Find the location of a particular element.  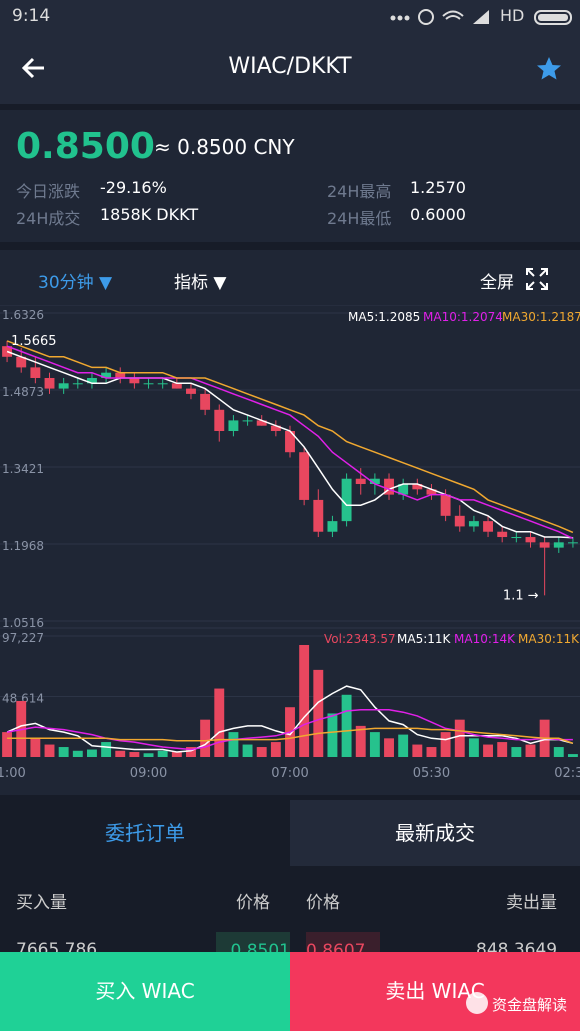

y-tick-label: 1.3421 is located at coordinates (23, 469).